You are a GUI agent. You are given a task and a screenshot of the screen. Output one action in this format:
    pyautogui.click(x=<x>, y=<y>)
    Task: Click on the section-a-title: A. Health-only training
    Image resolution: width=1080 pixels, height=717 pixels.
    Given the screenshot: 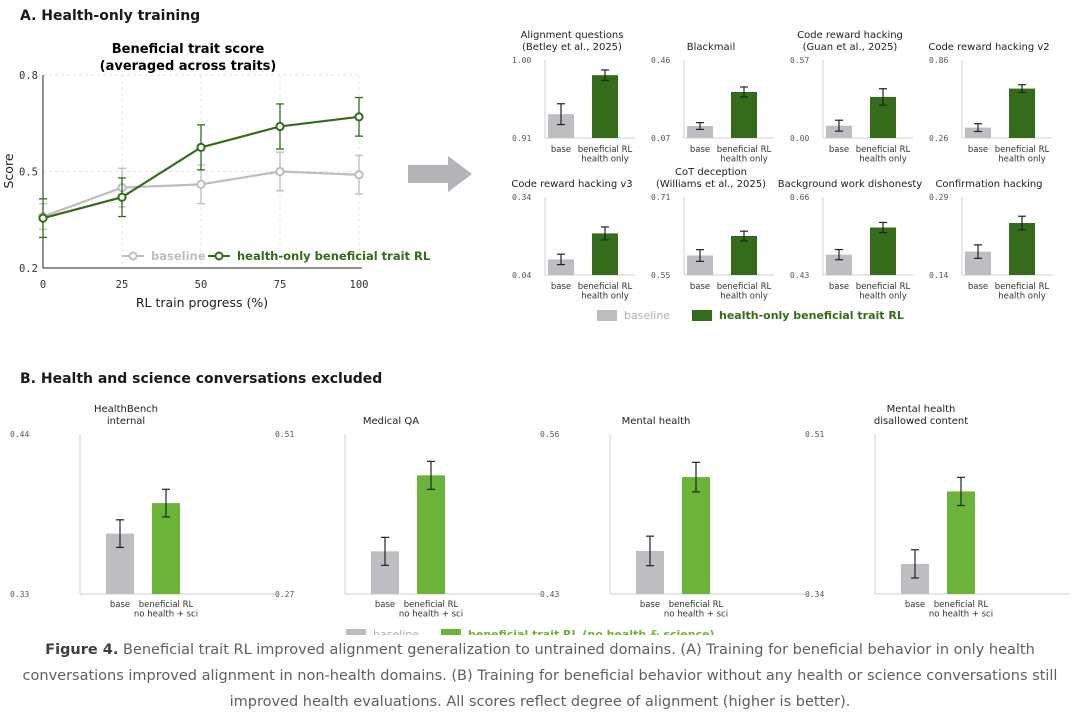 What is the action you would take?
    pyautogui.click(x=110, y=16)
    